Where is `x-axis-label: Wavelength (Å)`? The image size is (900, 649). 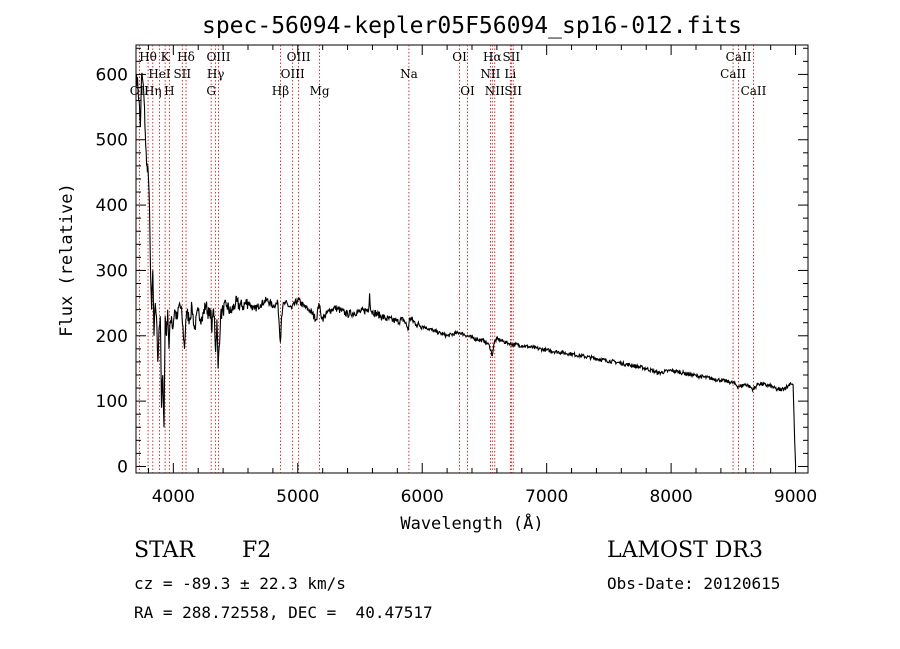
x-axis-label: Wavelength (Å) is located at coordinates (471, 523).